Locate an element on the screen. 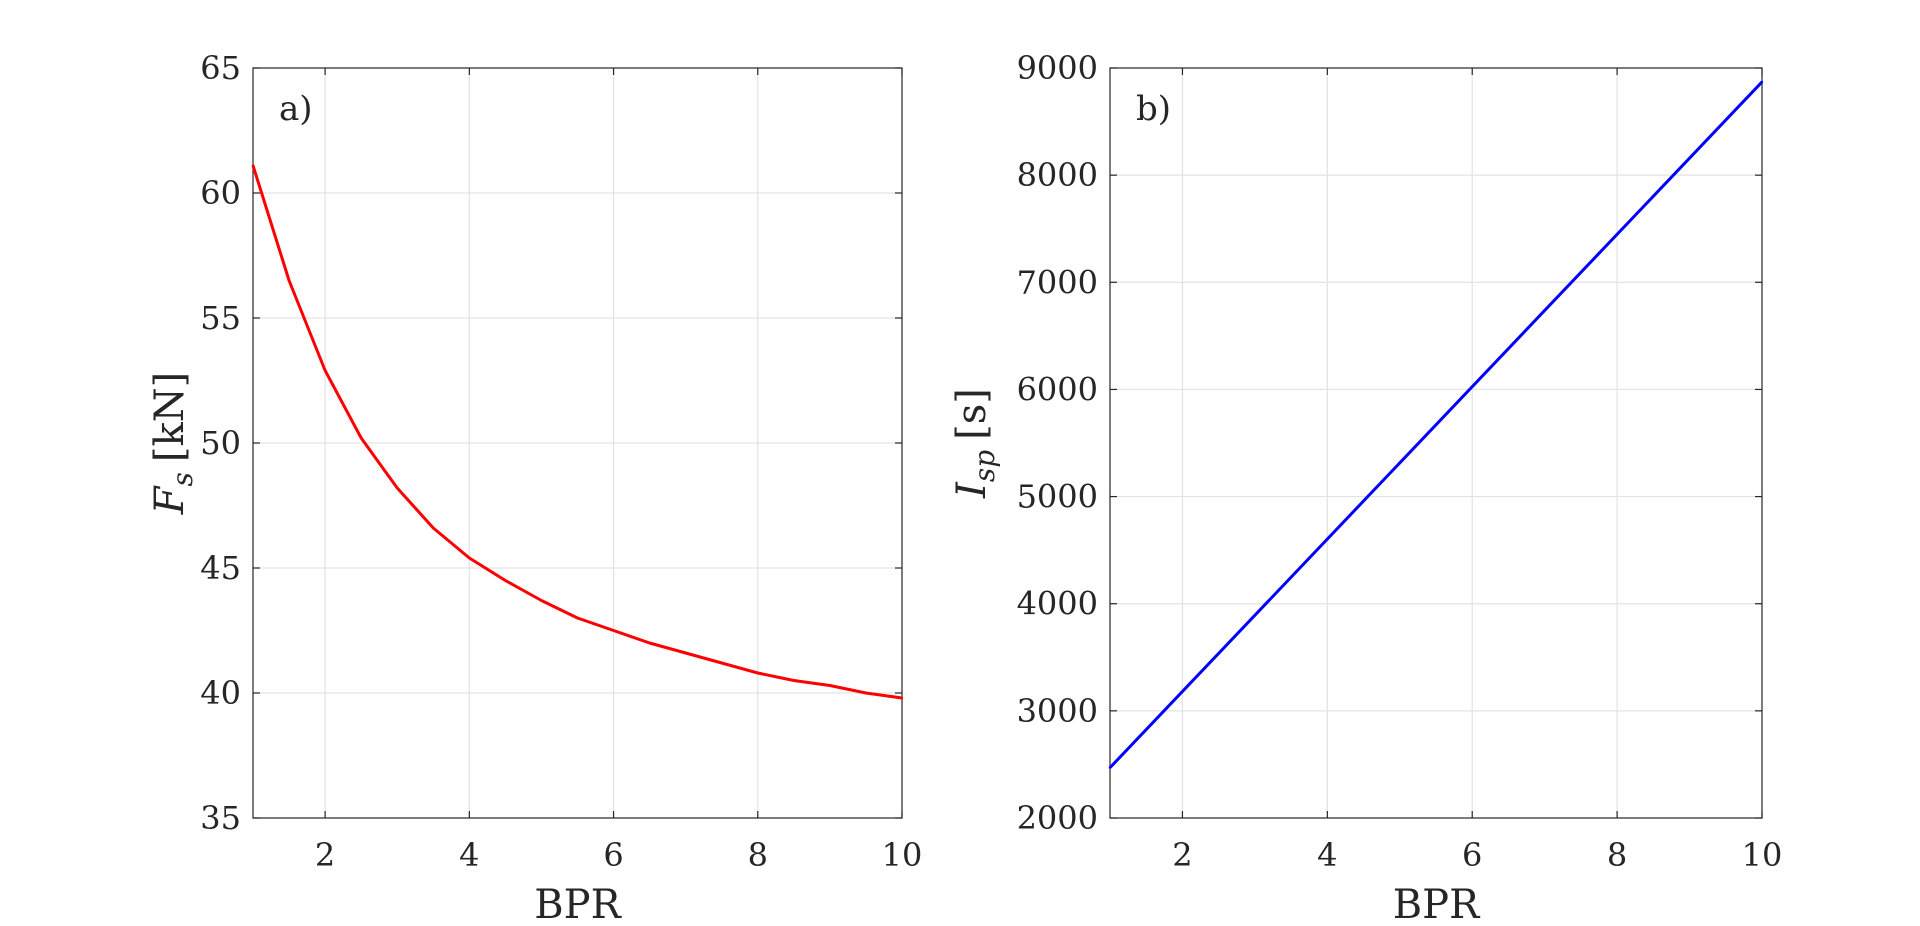  chart-b-y-tick-label: 3000 is located at coordinates (1057, 711).